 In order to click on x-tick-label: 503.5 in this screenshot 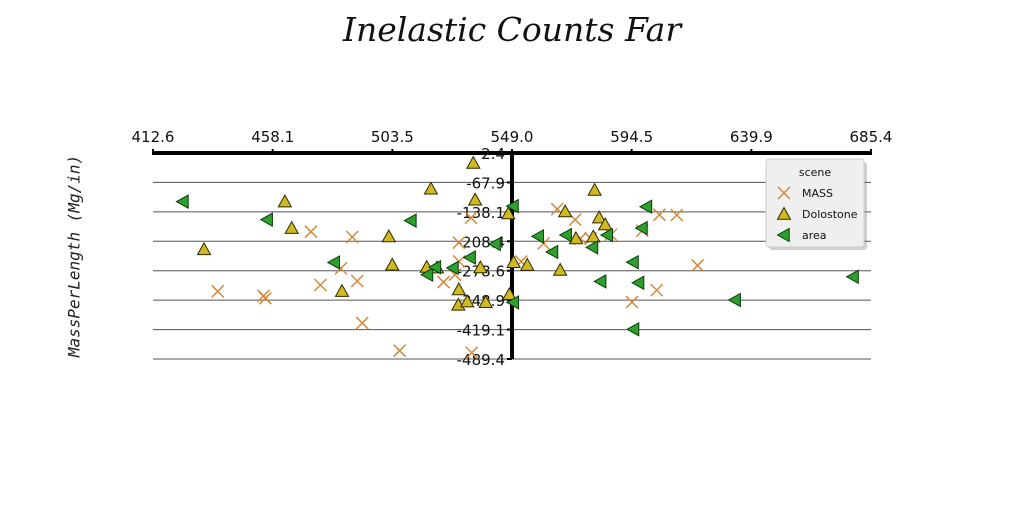, I will do `click(392, 137)`.